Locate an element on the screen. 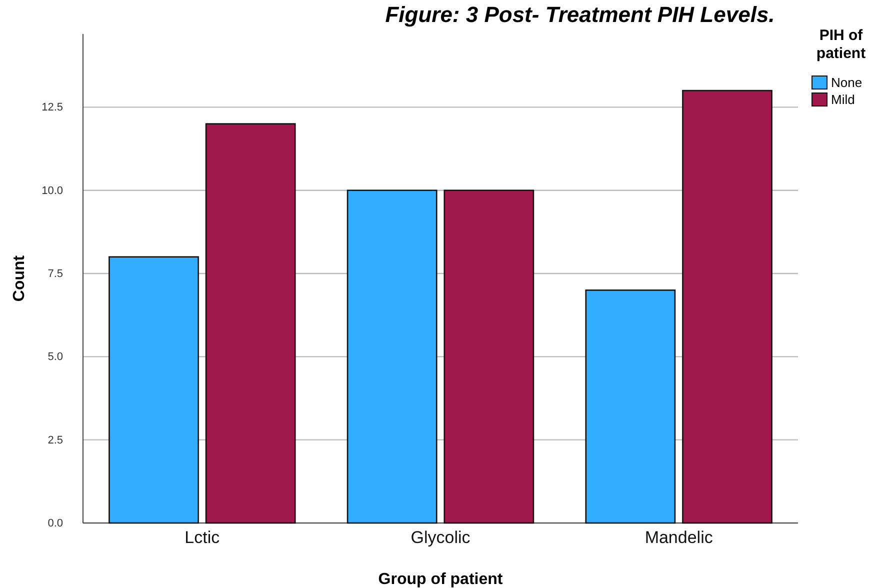 This screenshot has width=876, height=588. legend-label: None is located at coordinates (846, 82).